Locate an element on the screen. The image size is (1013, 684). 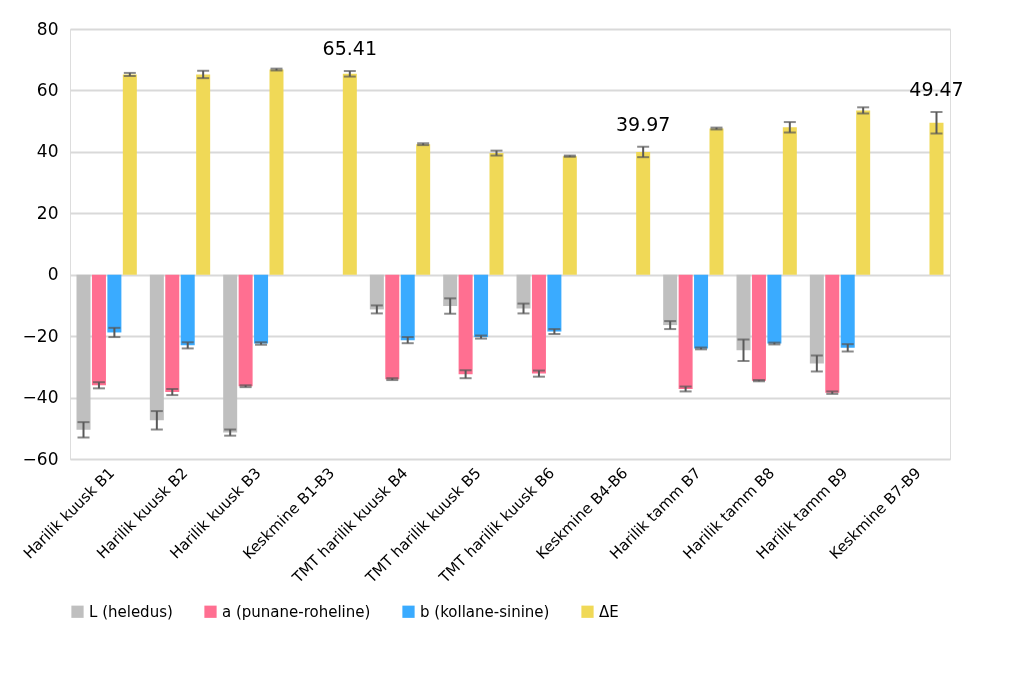
legend-label: L (heledus) is located at coordinates (131, 611).